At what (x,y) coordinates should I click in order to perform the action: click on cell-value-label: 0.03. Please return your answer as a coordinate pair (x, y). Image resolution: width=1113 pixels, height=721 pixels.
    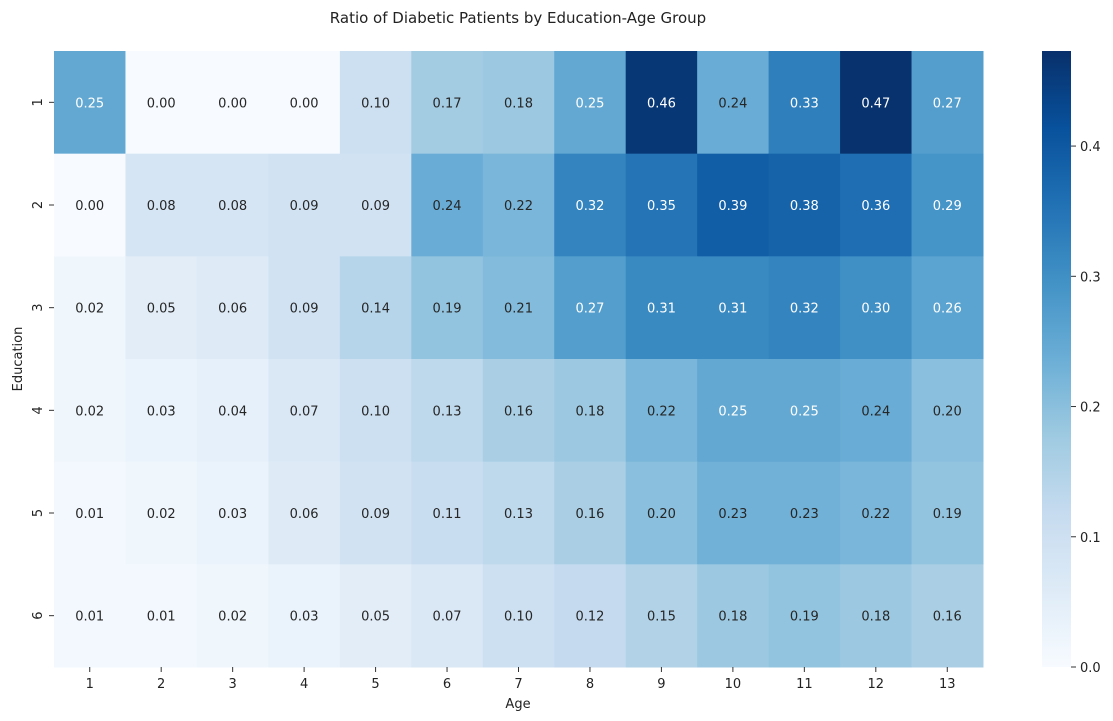
    Looking at the image, I should click on (304, 617).